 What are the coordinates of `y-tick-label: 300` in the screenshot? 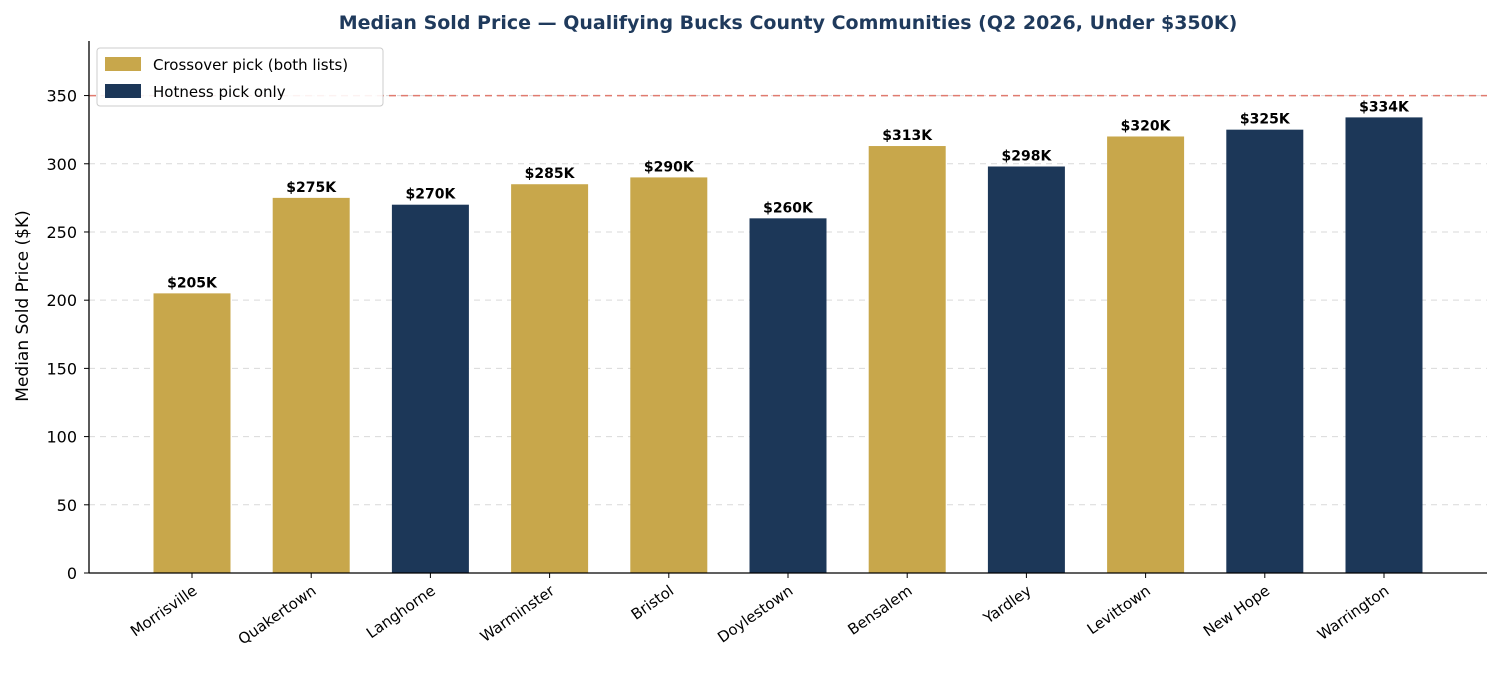 It's located at (61, 164).